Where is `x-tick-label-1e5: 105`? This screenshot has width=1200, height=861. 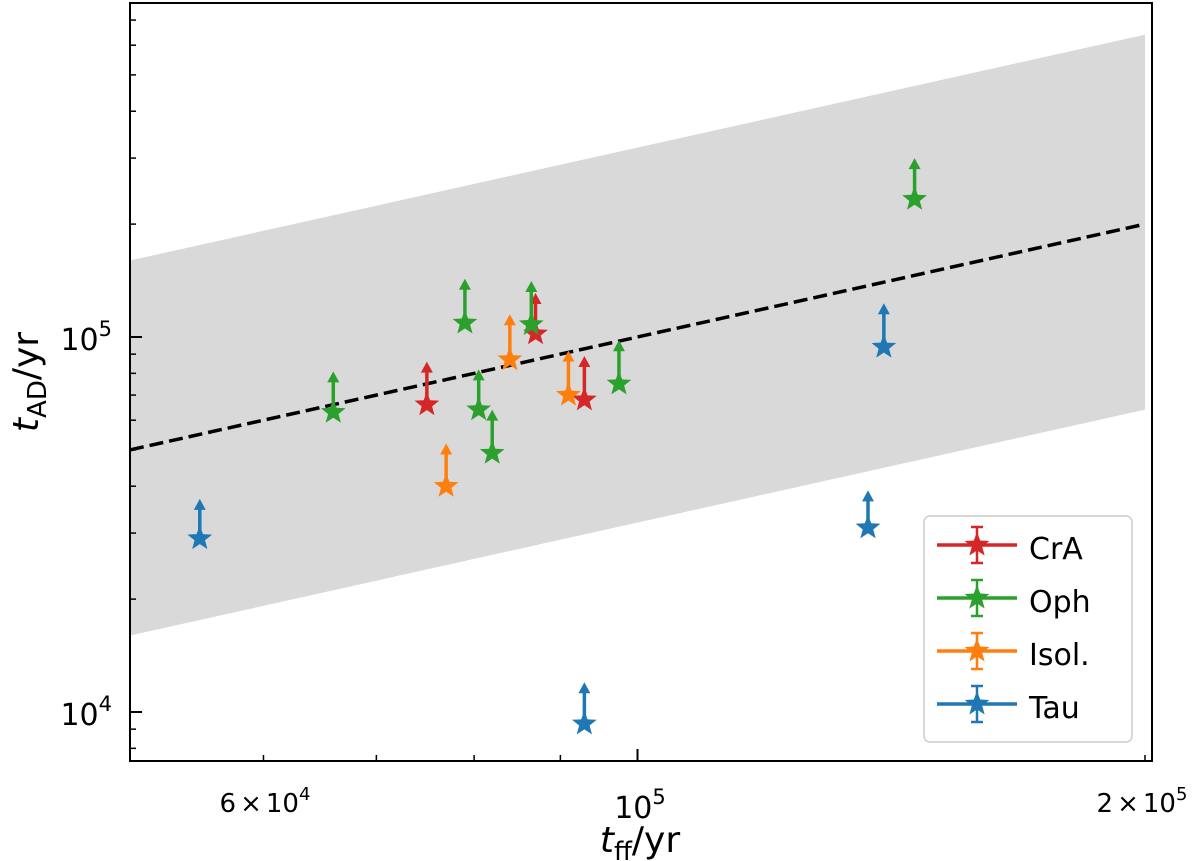 x-tick-label-1e5: 105 is located at coordinates (640, 805).